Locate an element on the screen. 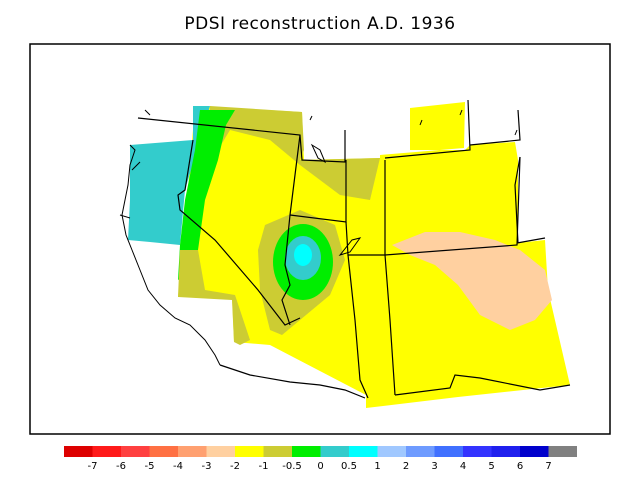  colorbar-label: -7 is located at coordinates (93, 466).